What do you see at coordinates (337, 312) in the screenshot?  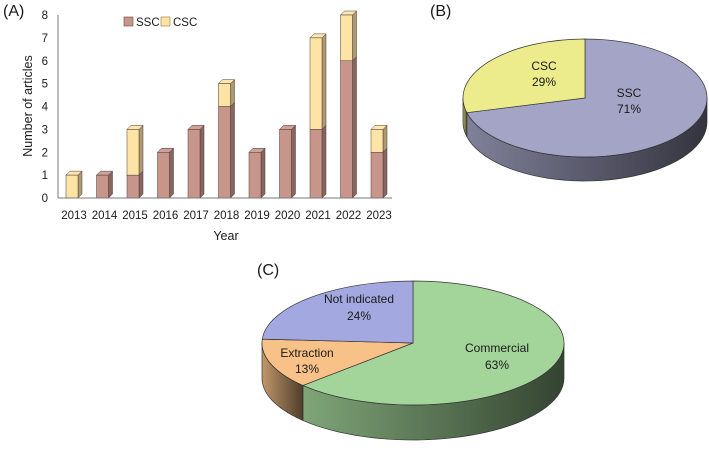 I see `pie-slice-not-indicated` at bounding box center [337, 312].